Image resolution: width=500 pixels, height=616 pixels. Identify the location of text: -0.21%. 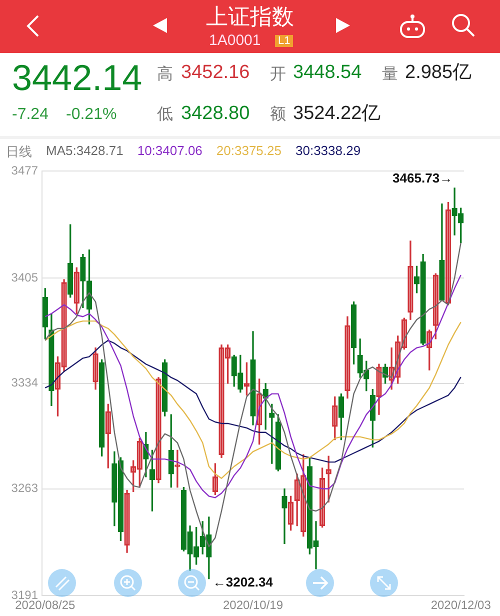
(91, 115).